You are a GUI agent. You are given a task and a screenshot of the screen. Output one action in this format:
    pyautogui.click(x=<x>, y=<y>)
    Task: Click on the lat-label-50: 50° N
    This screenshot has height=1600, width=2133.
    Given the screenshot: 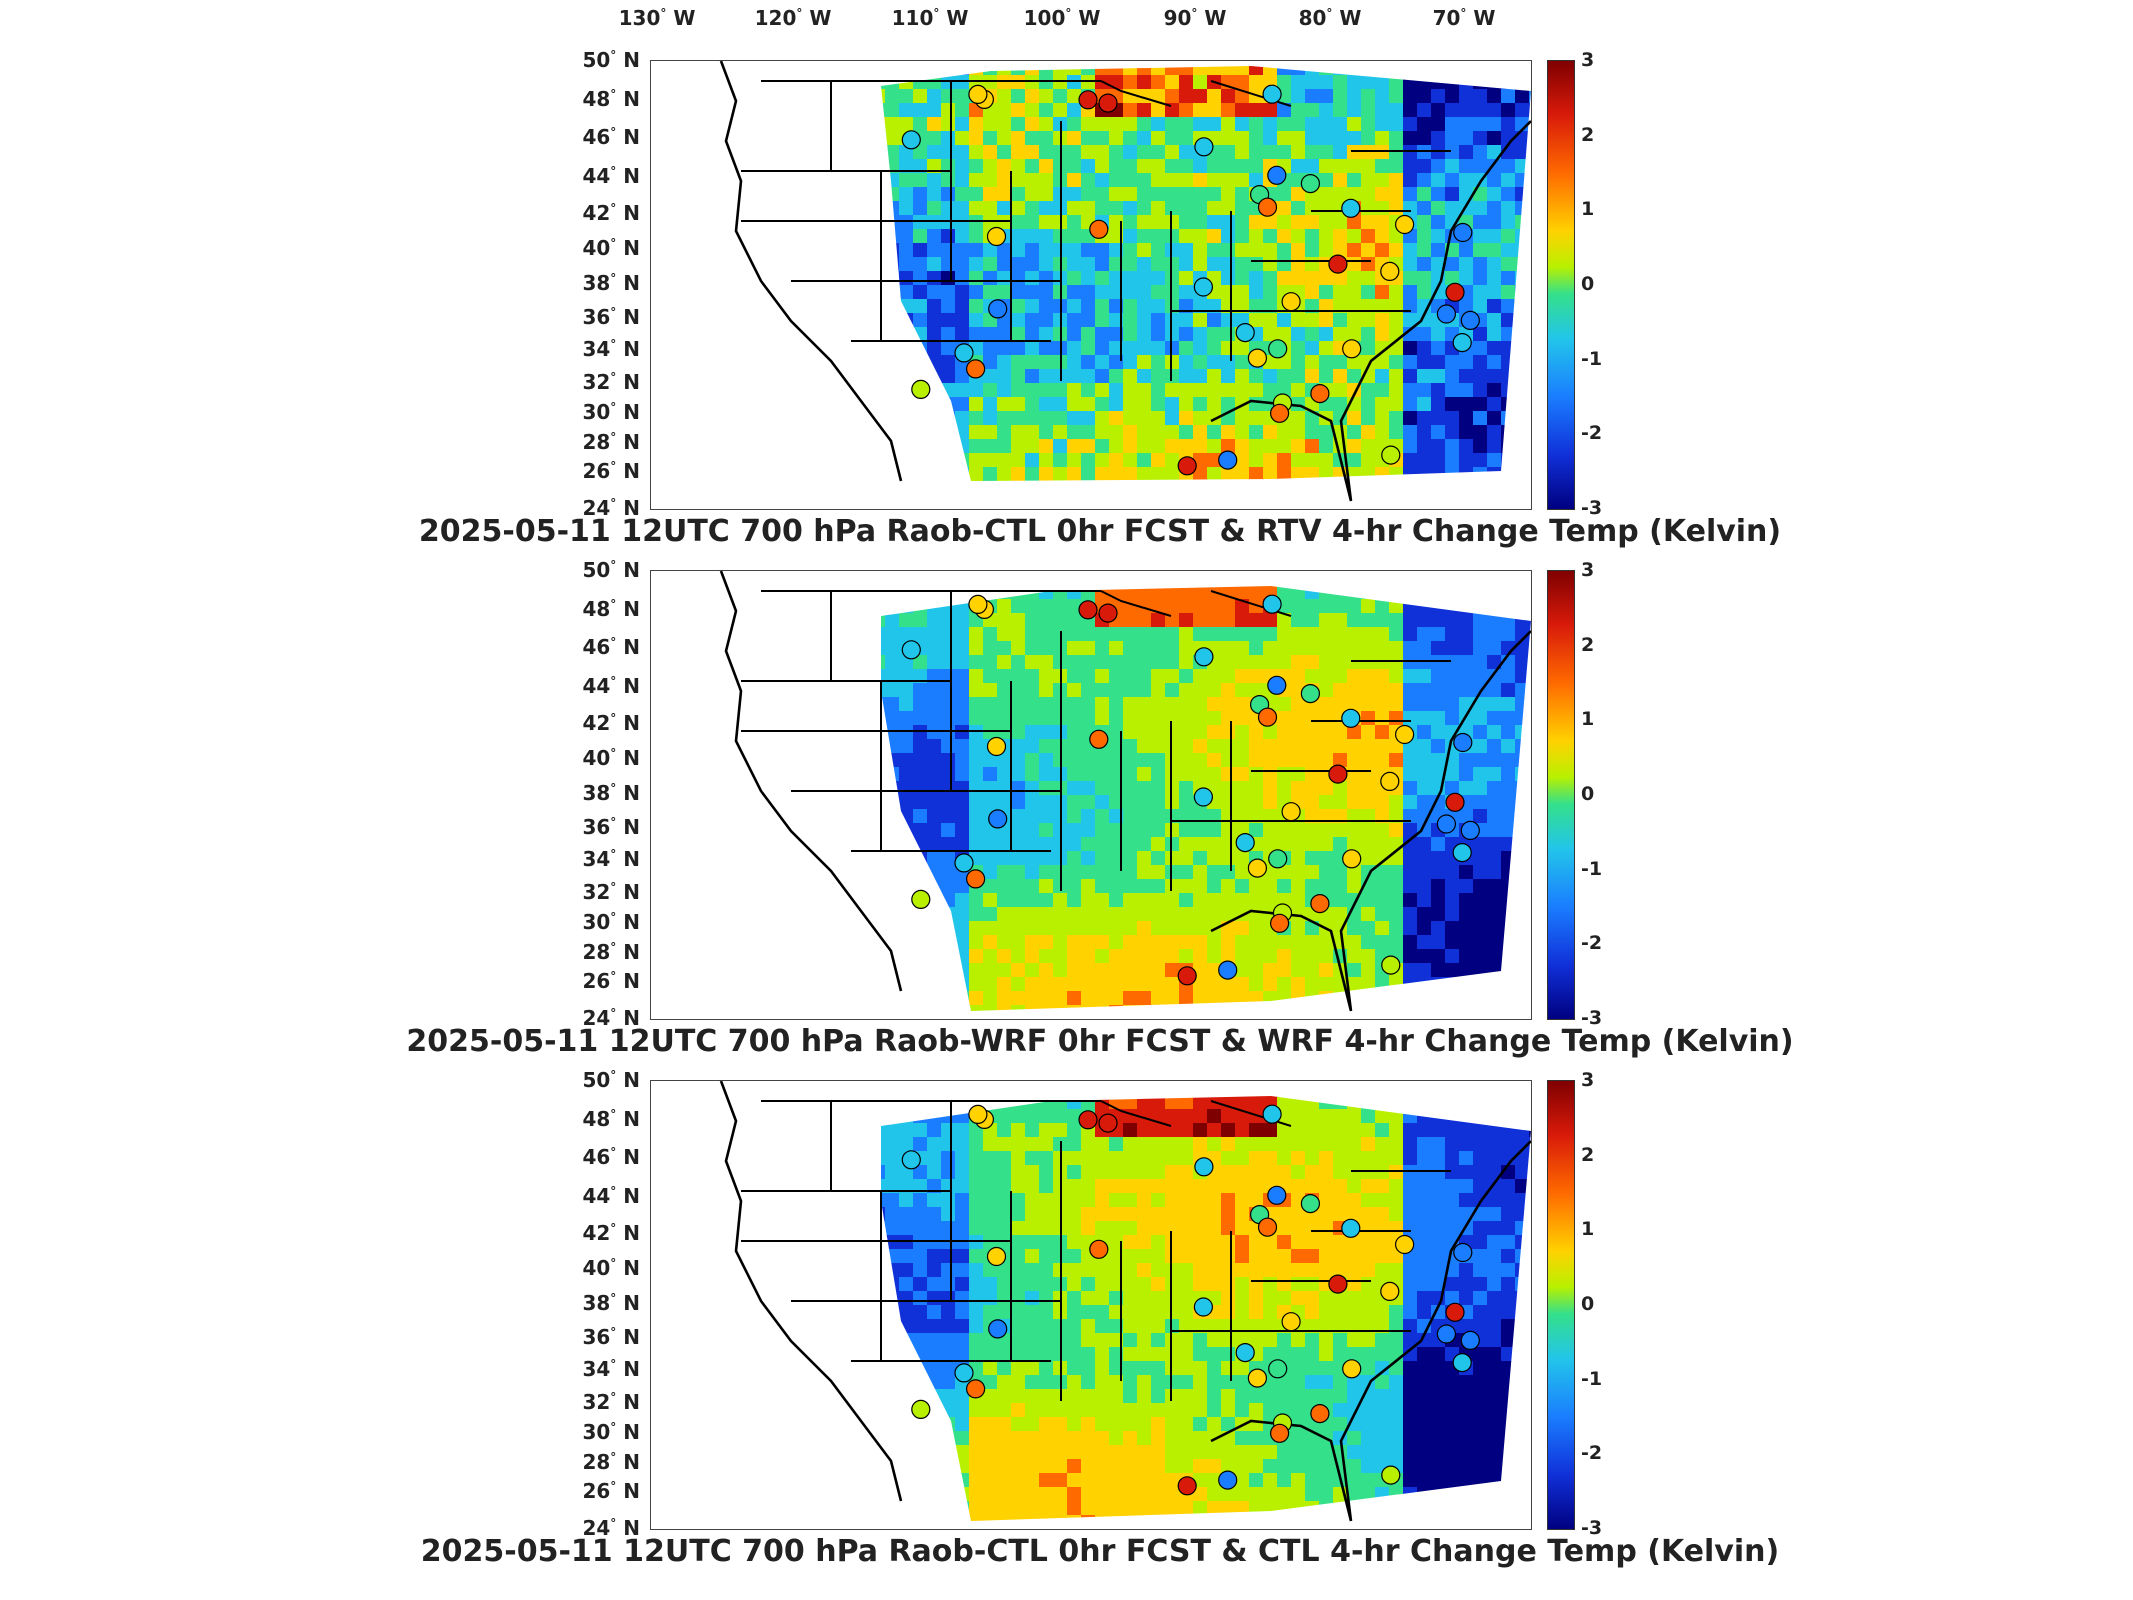 What is the action you would take?
    pyautogui.click(x=611, y=570)
    